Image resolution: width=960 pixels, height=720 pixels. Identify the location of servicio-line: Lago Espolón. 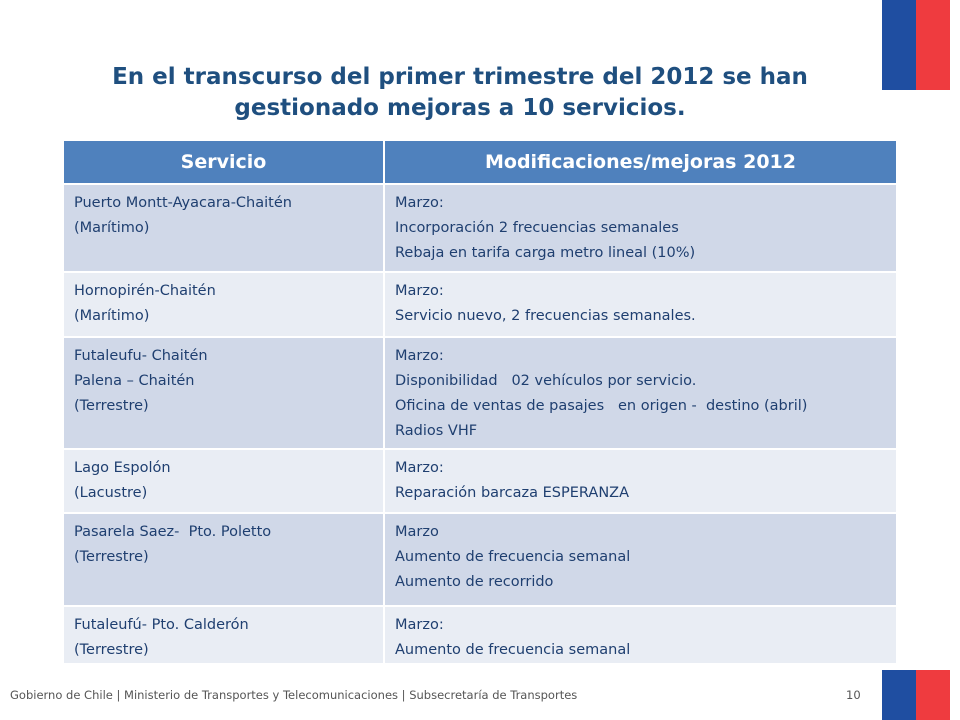
(122, 468).